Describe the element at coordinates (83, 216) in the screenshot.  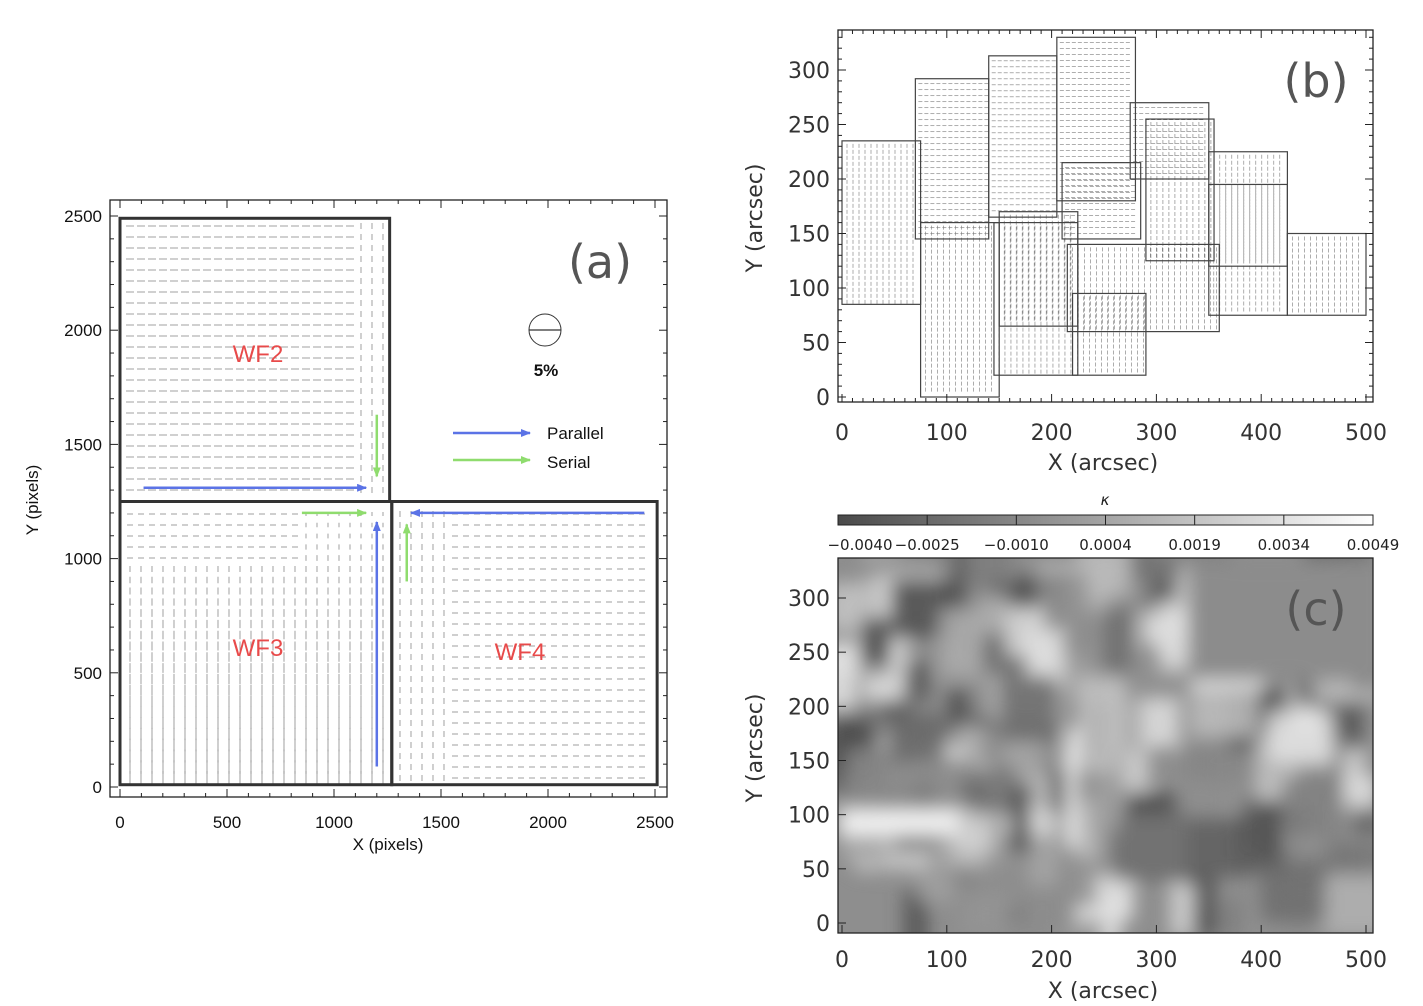
I see `y-tick-label-a: 2500` at that location.